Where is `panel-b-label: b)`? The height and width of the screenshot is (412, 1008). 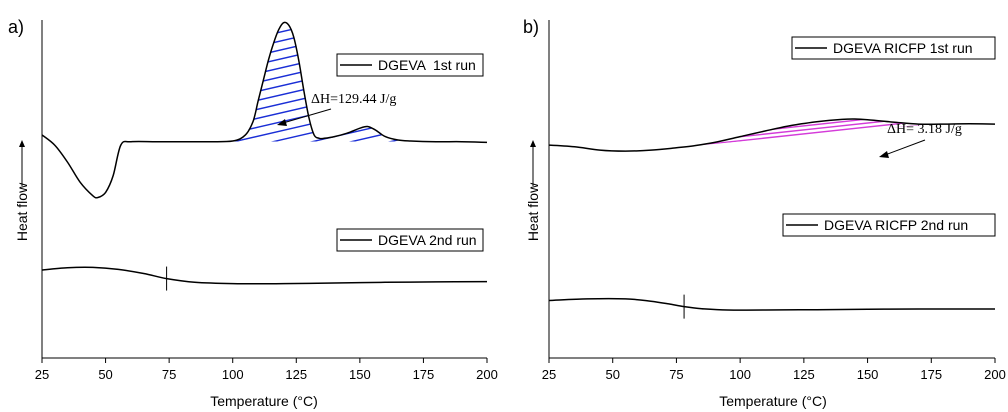
panel-b-label: b) is located at coordinates (531, 27).